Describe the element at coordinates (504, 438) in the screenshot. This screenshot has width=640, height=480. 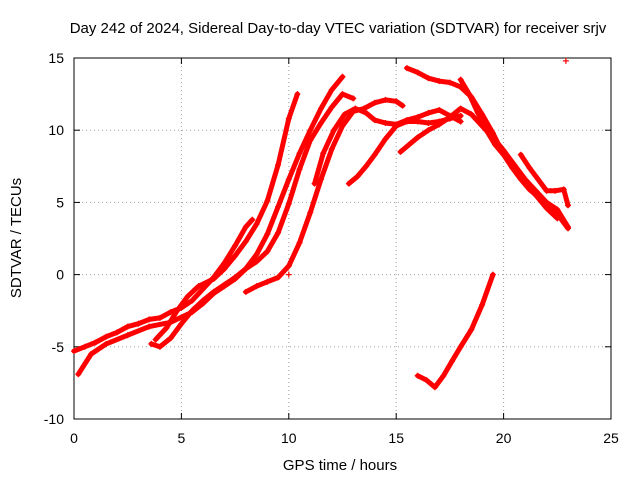
I see `x-tick-label: 20` at that location.